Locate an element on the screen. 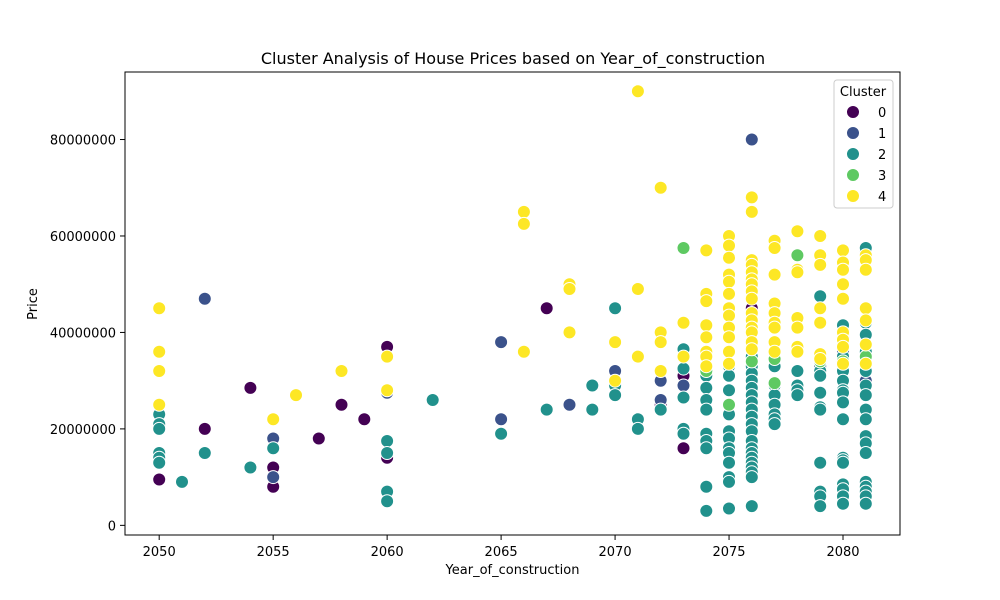  legend-title: Cluster is located at coordinates (863, 92).